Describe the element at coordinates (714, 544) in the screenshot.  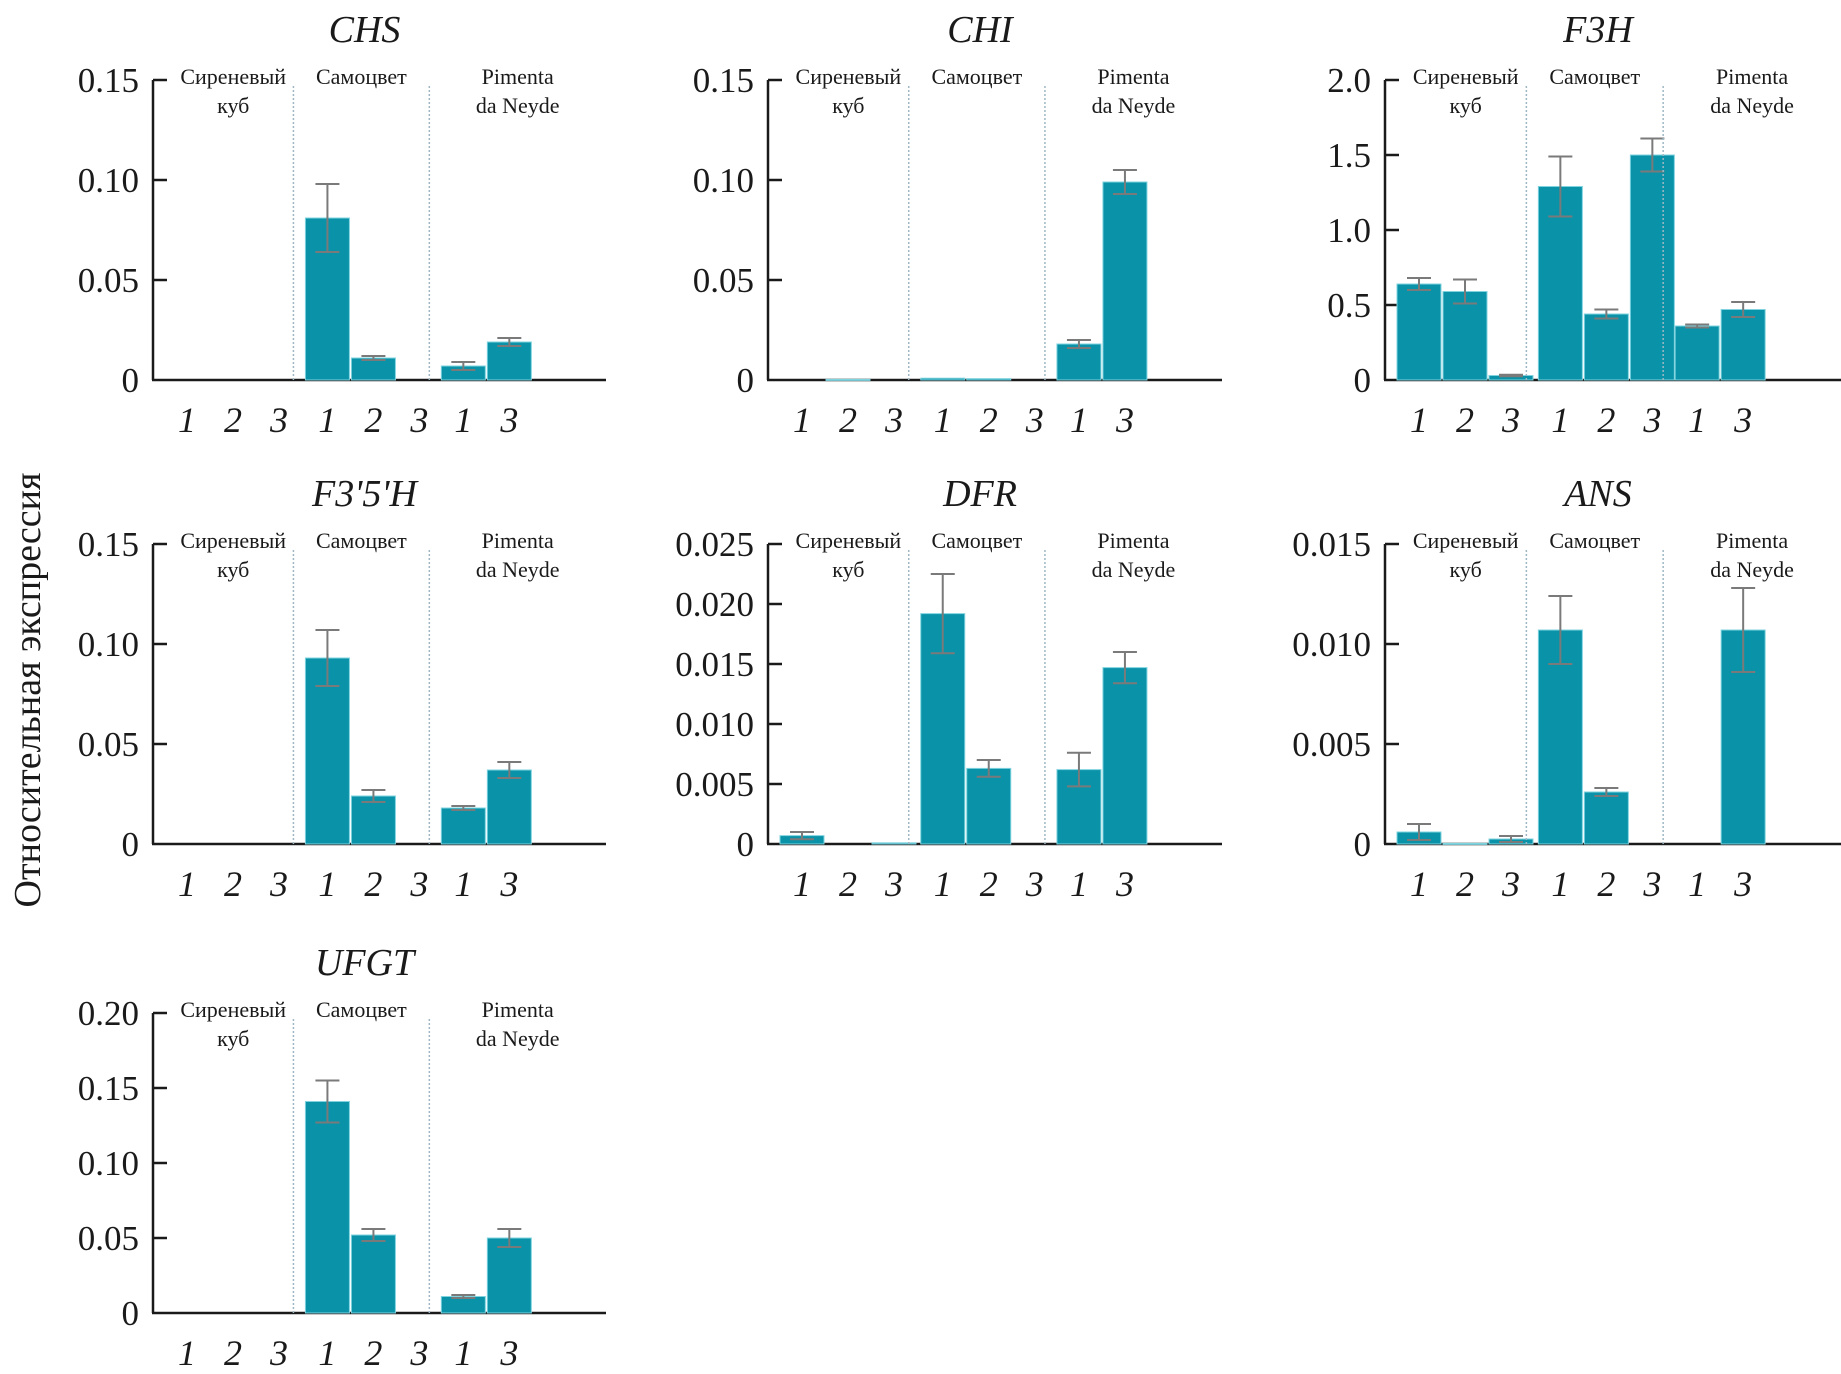
I see `y-tick-label: 0.025` at that location.